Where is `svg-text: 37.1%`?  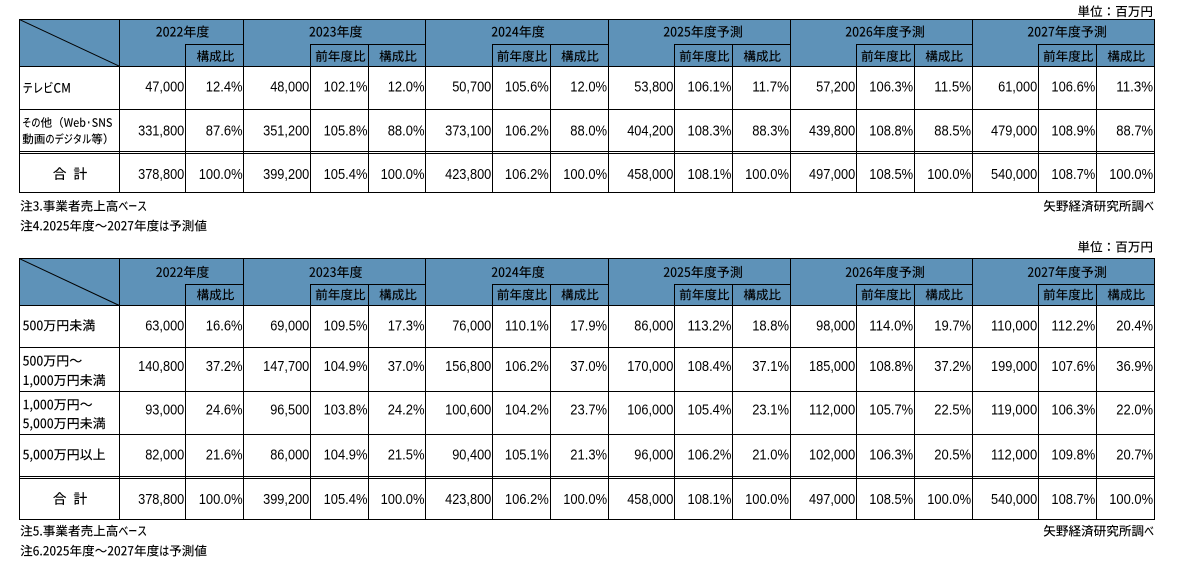
svg-text: 37.1% is located at coordinates (770, 367).